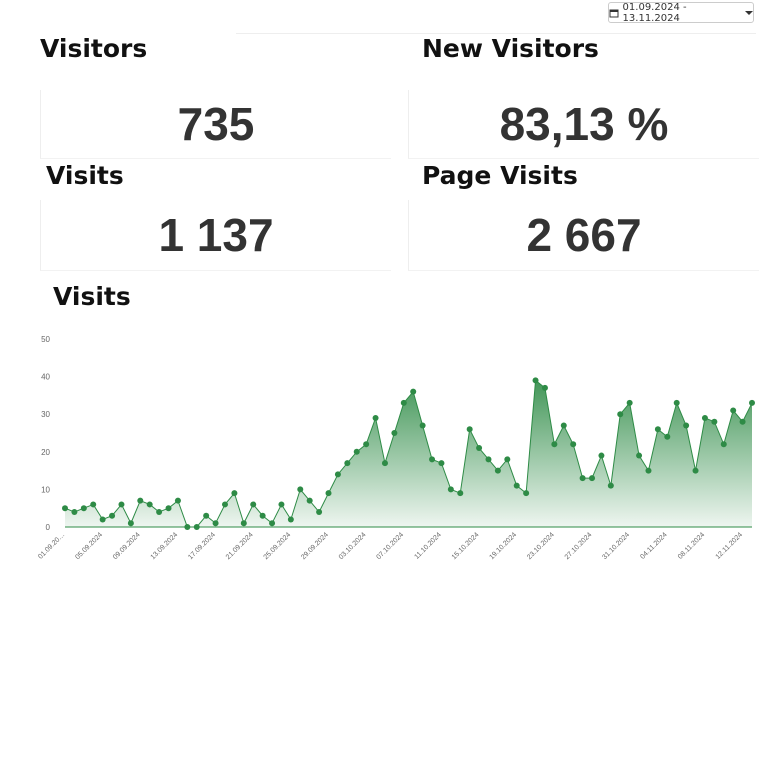 This screenshot has width=768, height=768. I want to click on stat-value: 83,13 %, so click(583, 124).